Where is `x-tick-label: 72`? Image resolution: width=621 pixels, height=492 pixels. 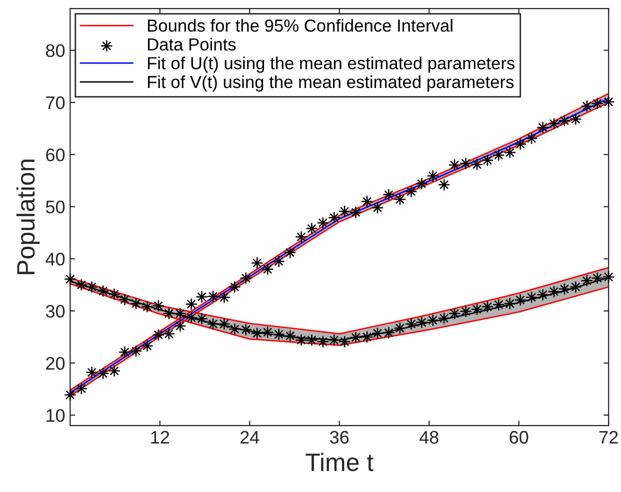 x-tick-label: 72 is located at coordinates (608, 437).